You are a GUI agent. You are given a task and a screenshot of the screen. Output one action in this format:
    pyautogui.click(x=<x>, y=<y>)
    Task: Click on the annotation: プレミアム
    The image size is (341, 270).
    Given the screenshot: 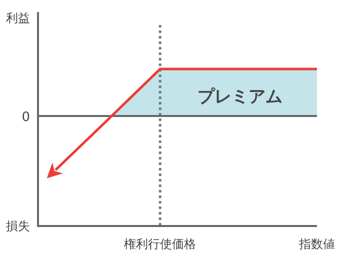 What is the action you would take?
    pyautogui.click(x=240, y=97)
    